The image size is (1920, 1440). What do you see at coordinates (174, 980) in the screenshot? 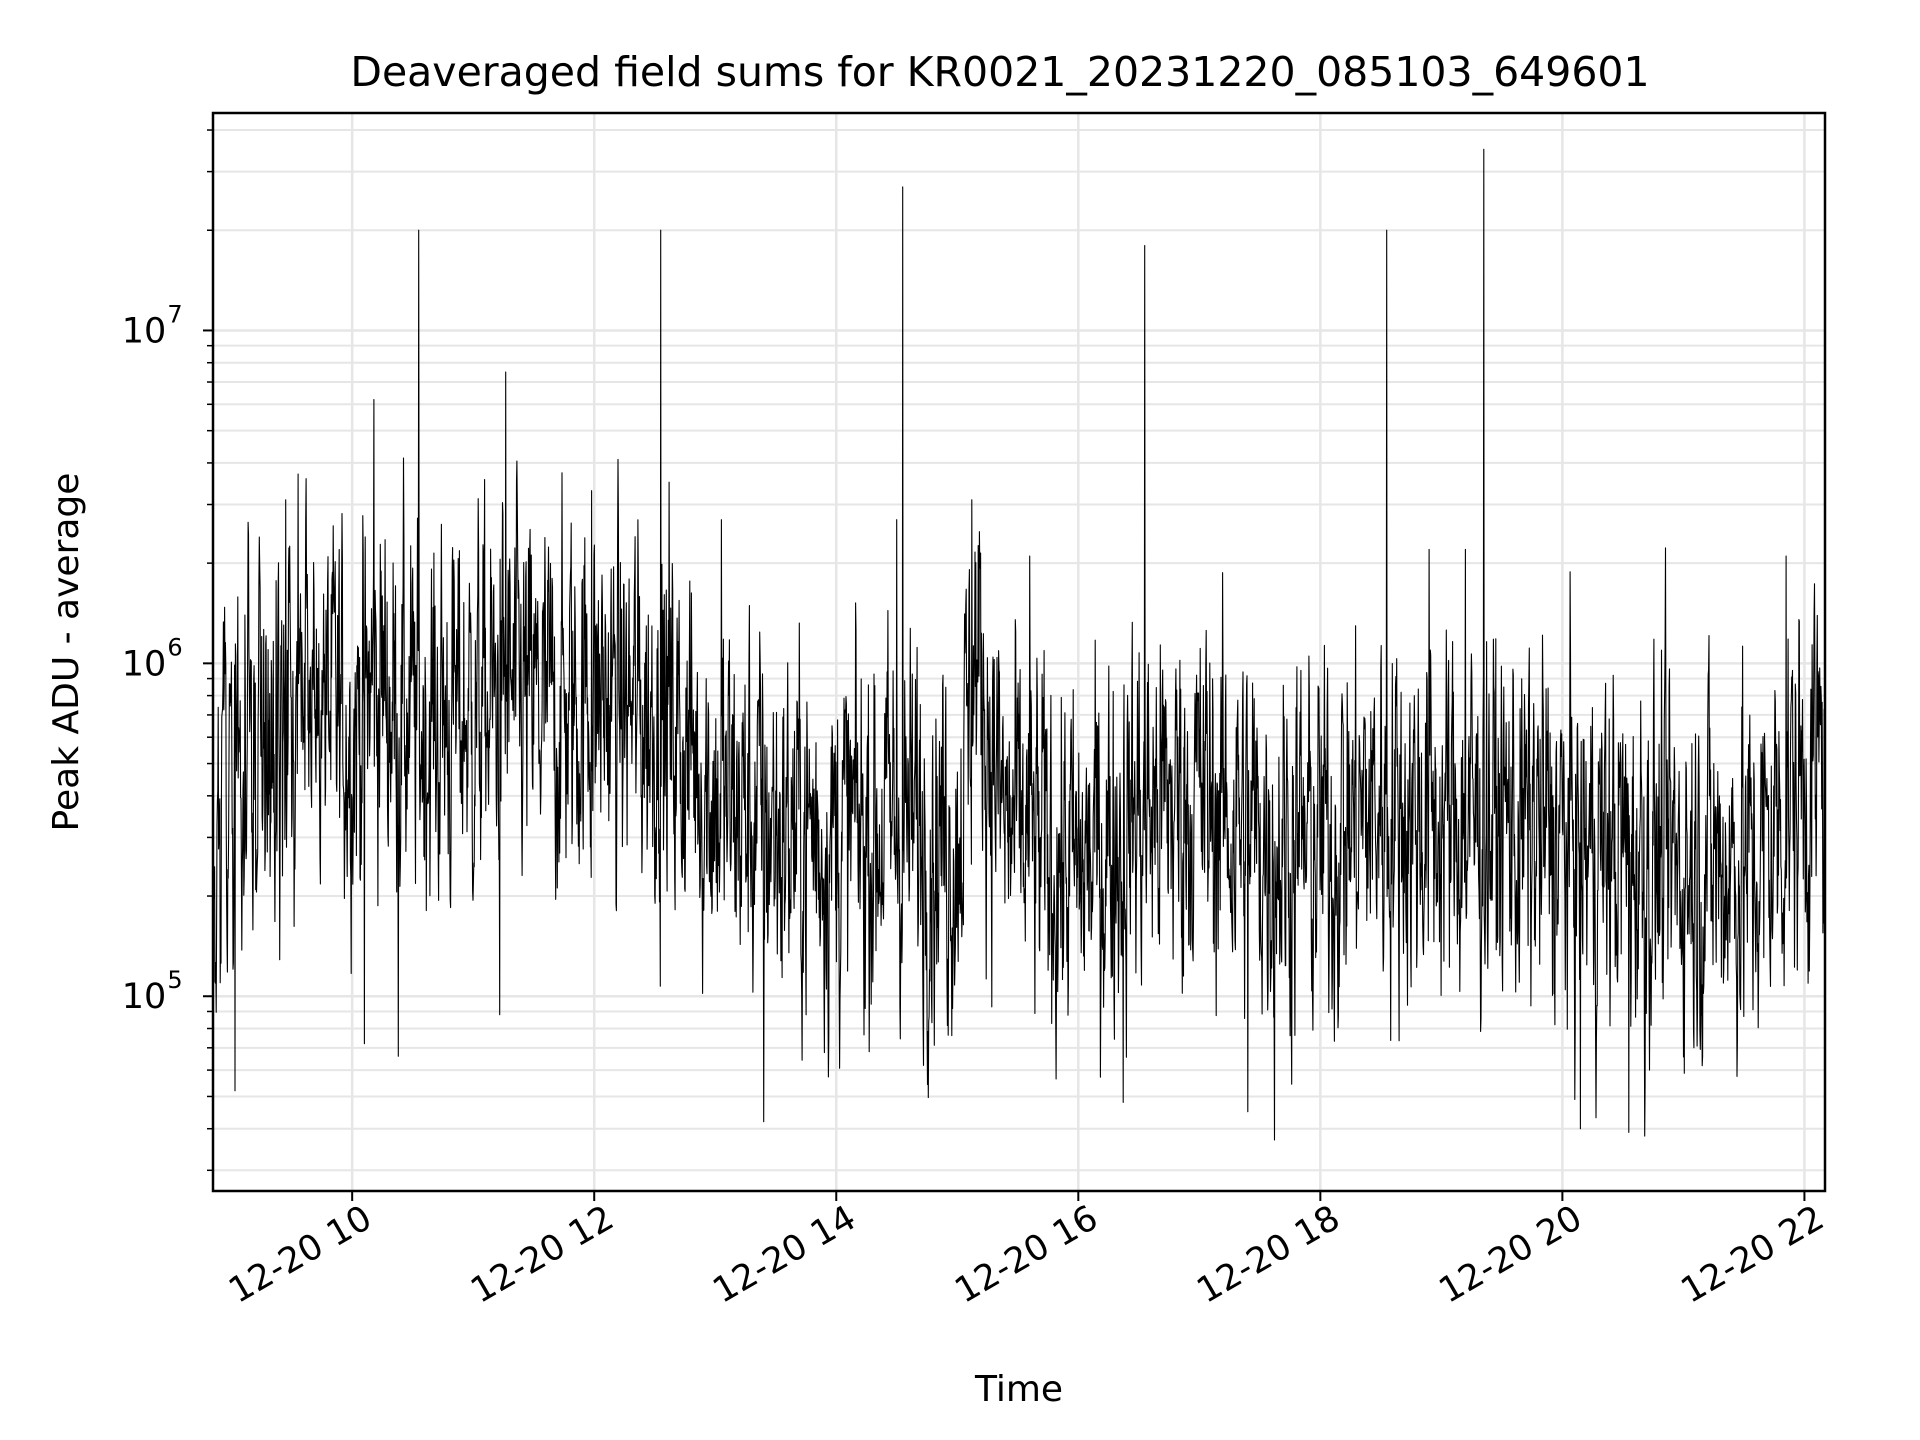
I see `y-tick-exponent: 5` at bounding box center [174, 980].